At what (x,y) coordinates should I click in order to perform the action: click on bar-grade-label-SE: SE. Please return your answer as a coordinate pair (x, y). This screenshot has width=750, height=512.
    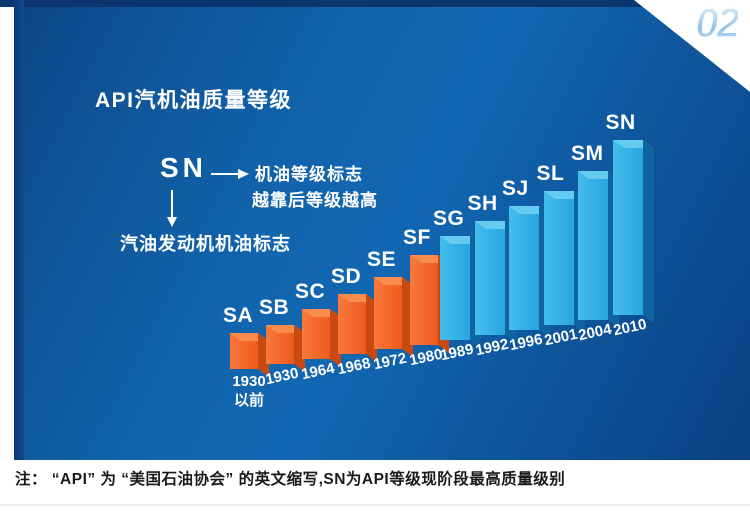
    Looking at the image, I should click on (382, 260).